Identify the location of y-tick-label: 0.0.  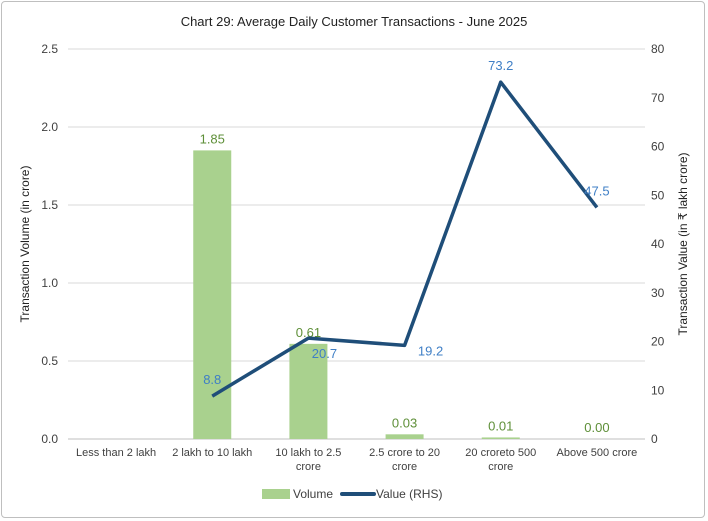
(49, 439).